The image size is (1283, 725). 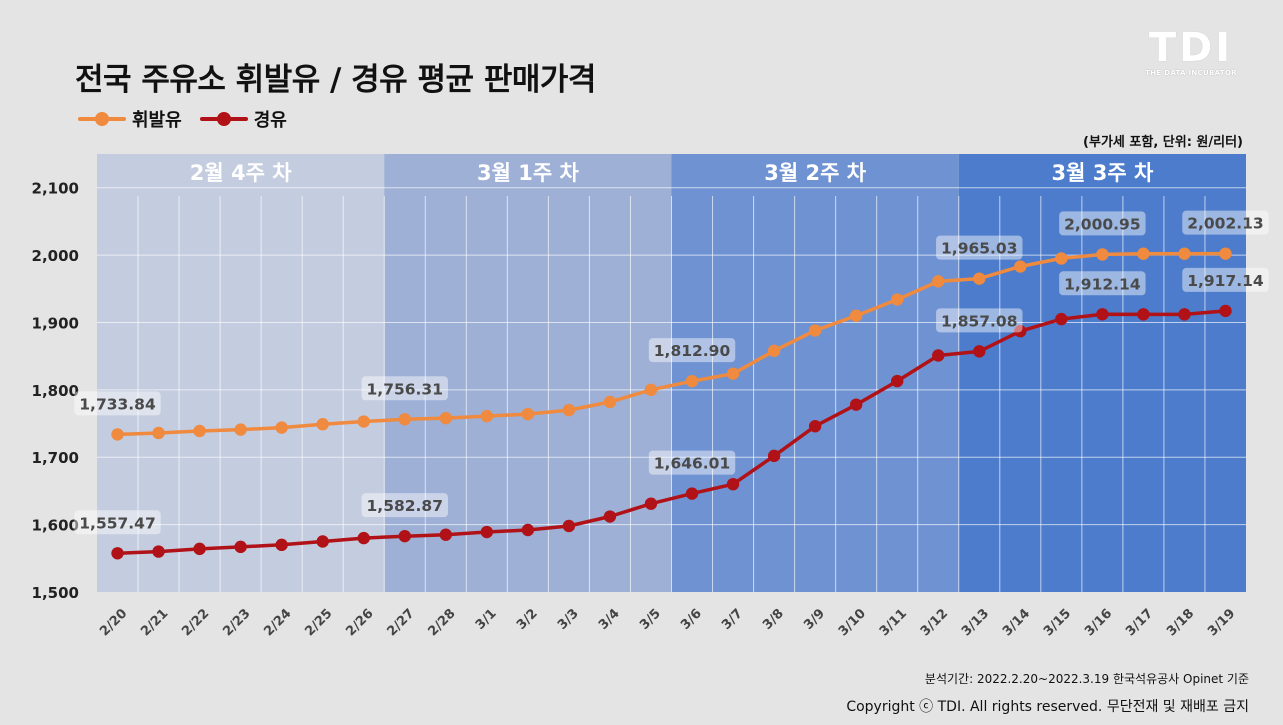 I want to click on x-tick-label: 3/3, so click(x=568, y=619).